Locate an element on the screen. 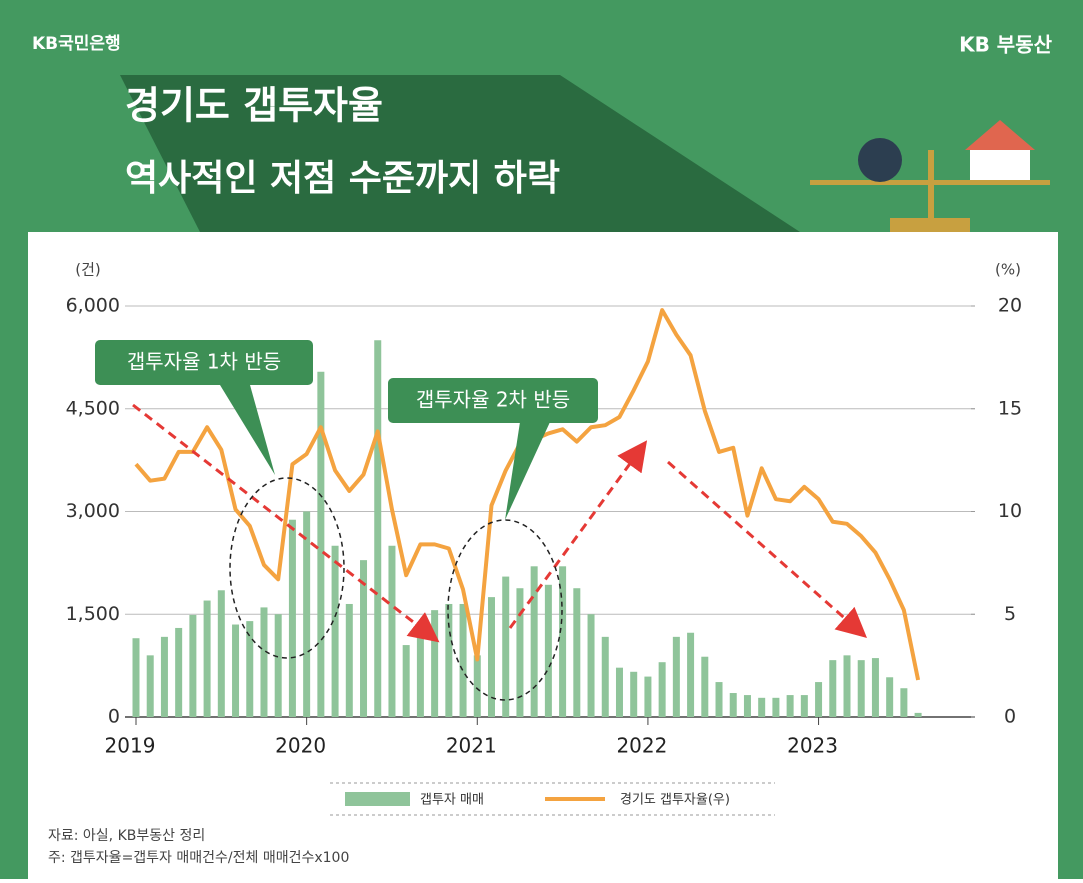 This screenshot has width=1083, height=883. x-tick-label: 2023 is located at coordinates (812, 746).